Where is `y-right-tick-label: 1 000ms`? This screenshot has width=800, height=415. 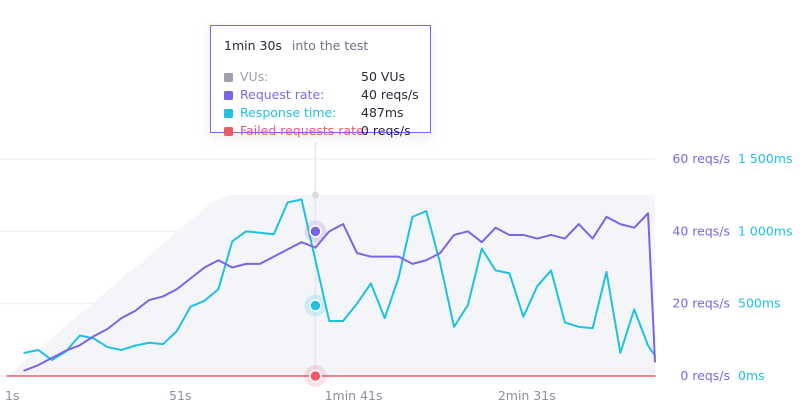 y-right-tick-label: 1 000ms is located at coordinates (765, 230).